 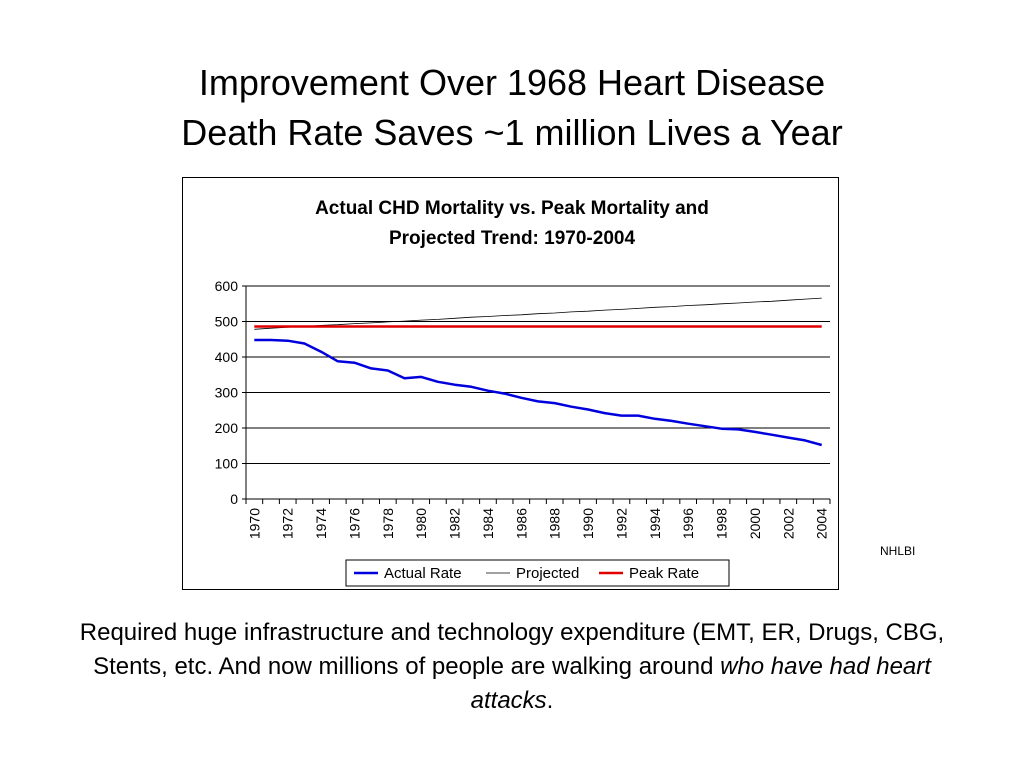 I want to click on y-tick-label: 400, so click(x=227, y=357).